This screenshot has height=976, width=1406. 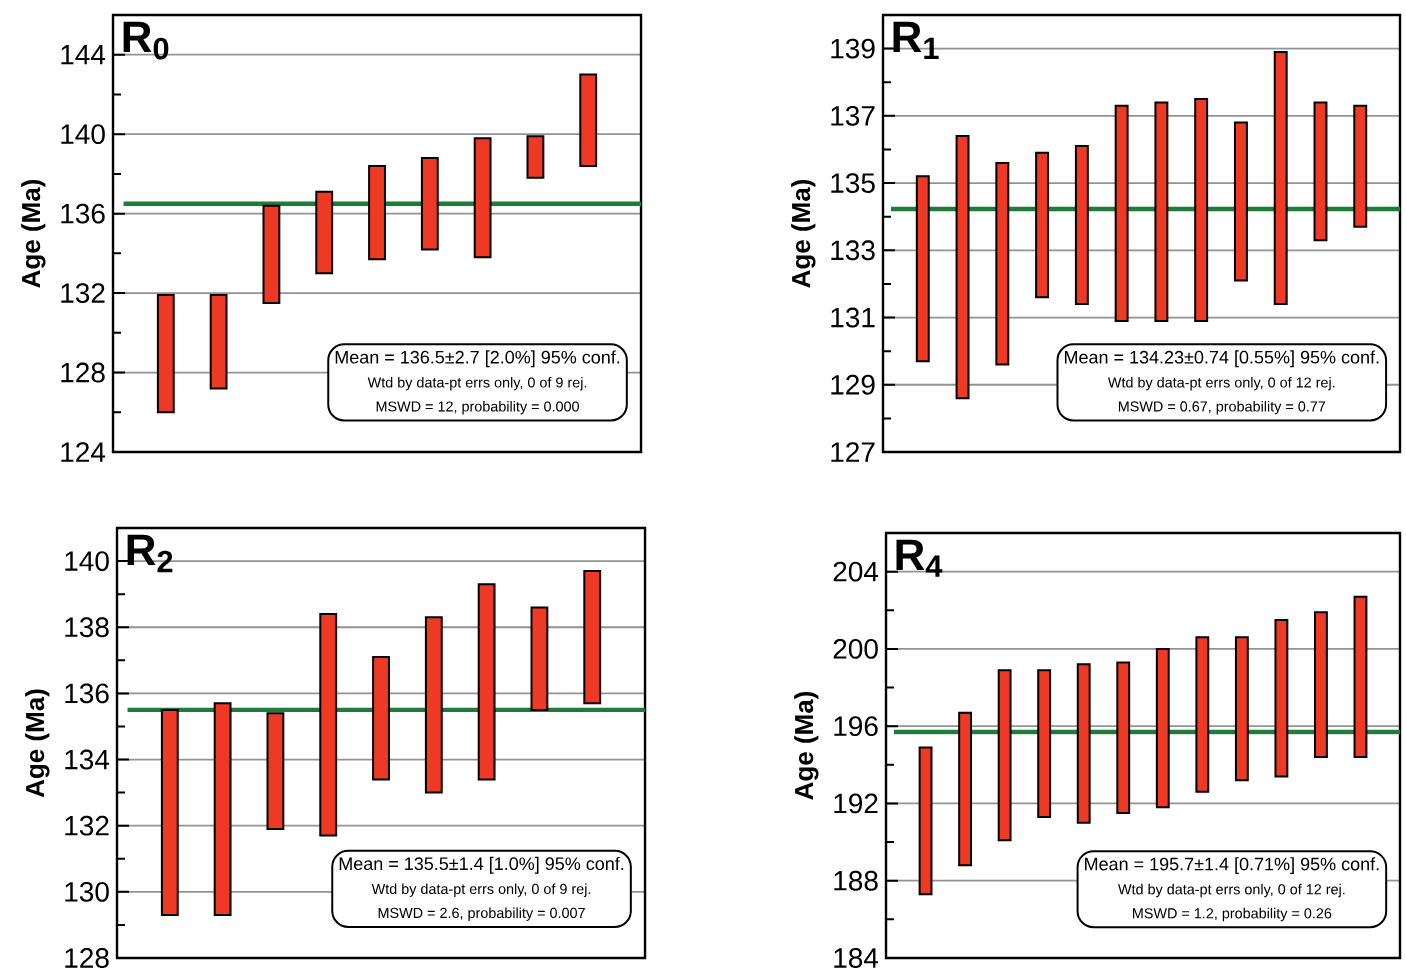 I want to click on y-tick-label: 139, so click(x=853, y=48).